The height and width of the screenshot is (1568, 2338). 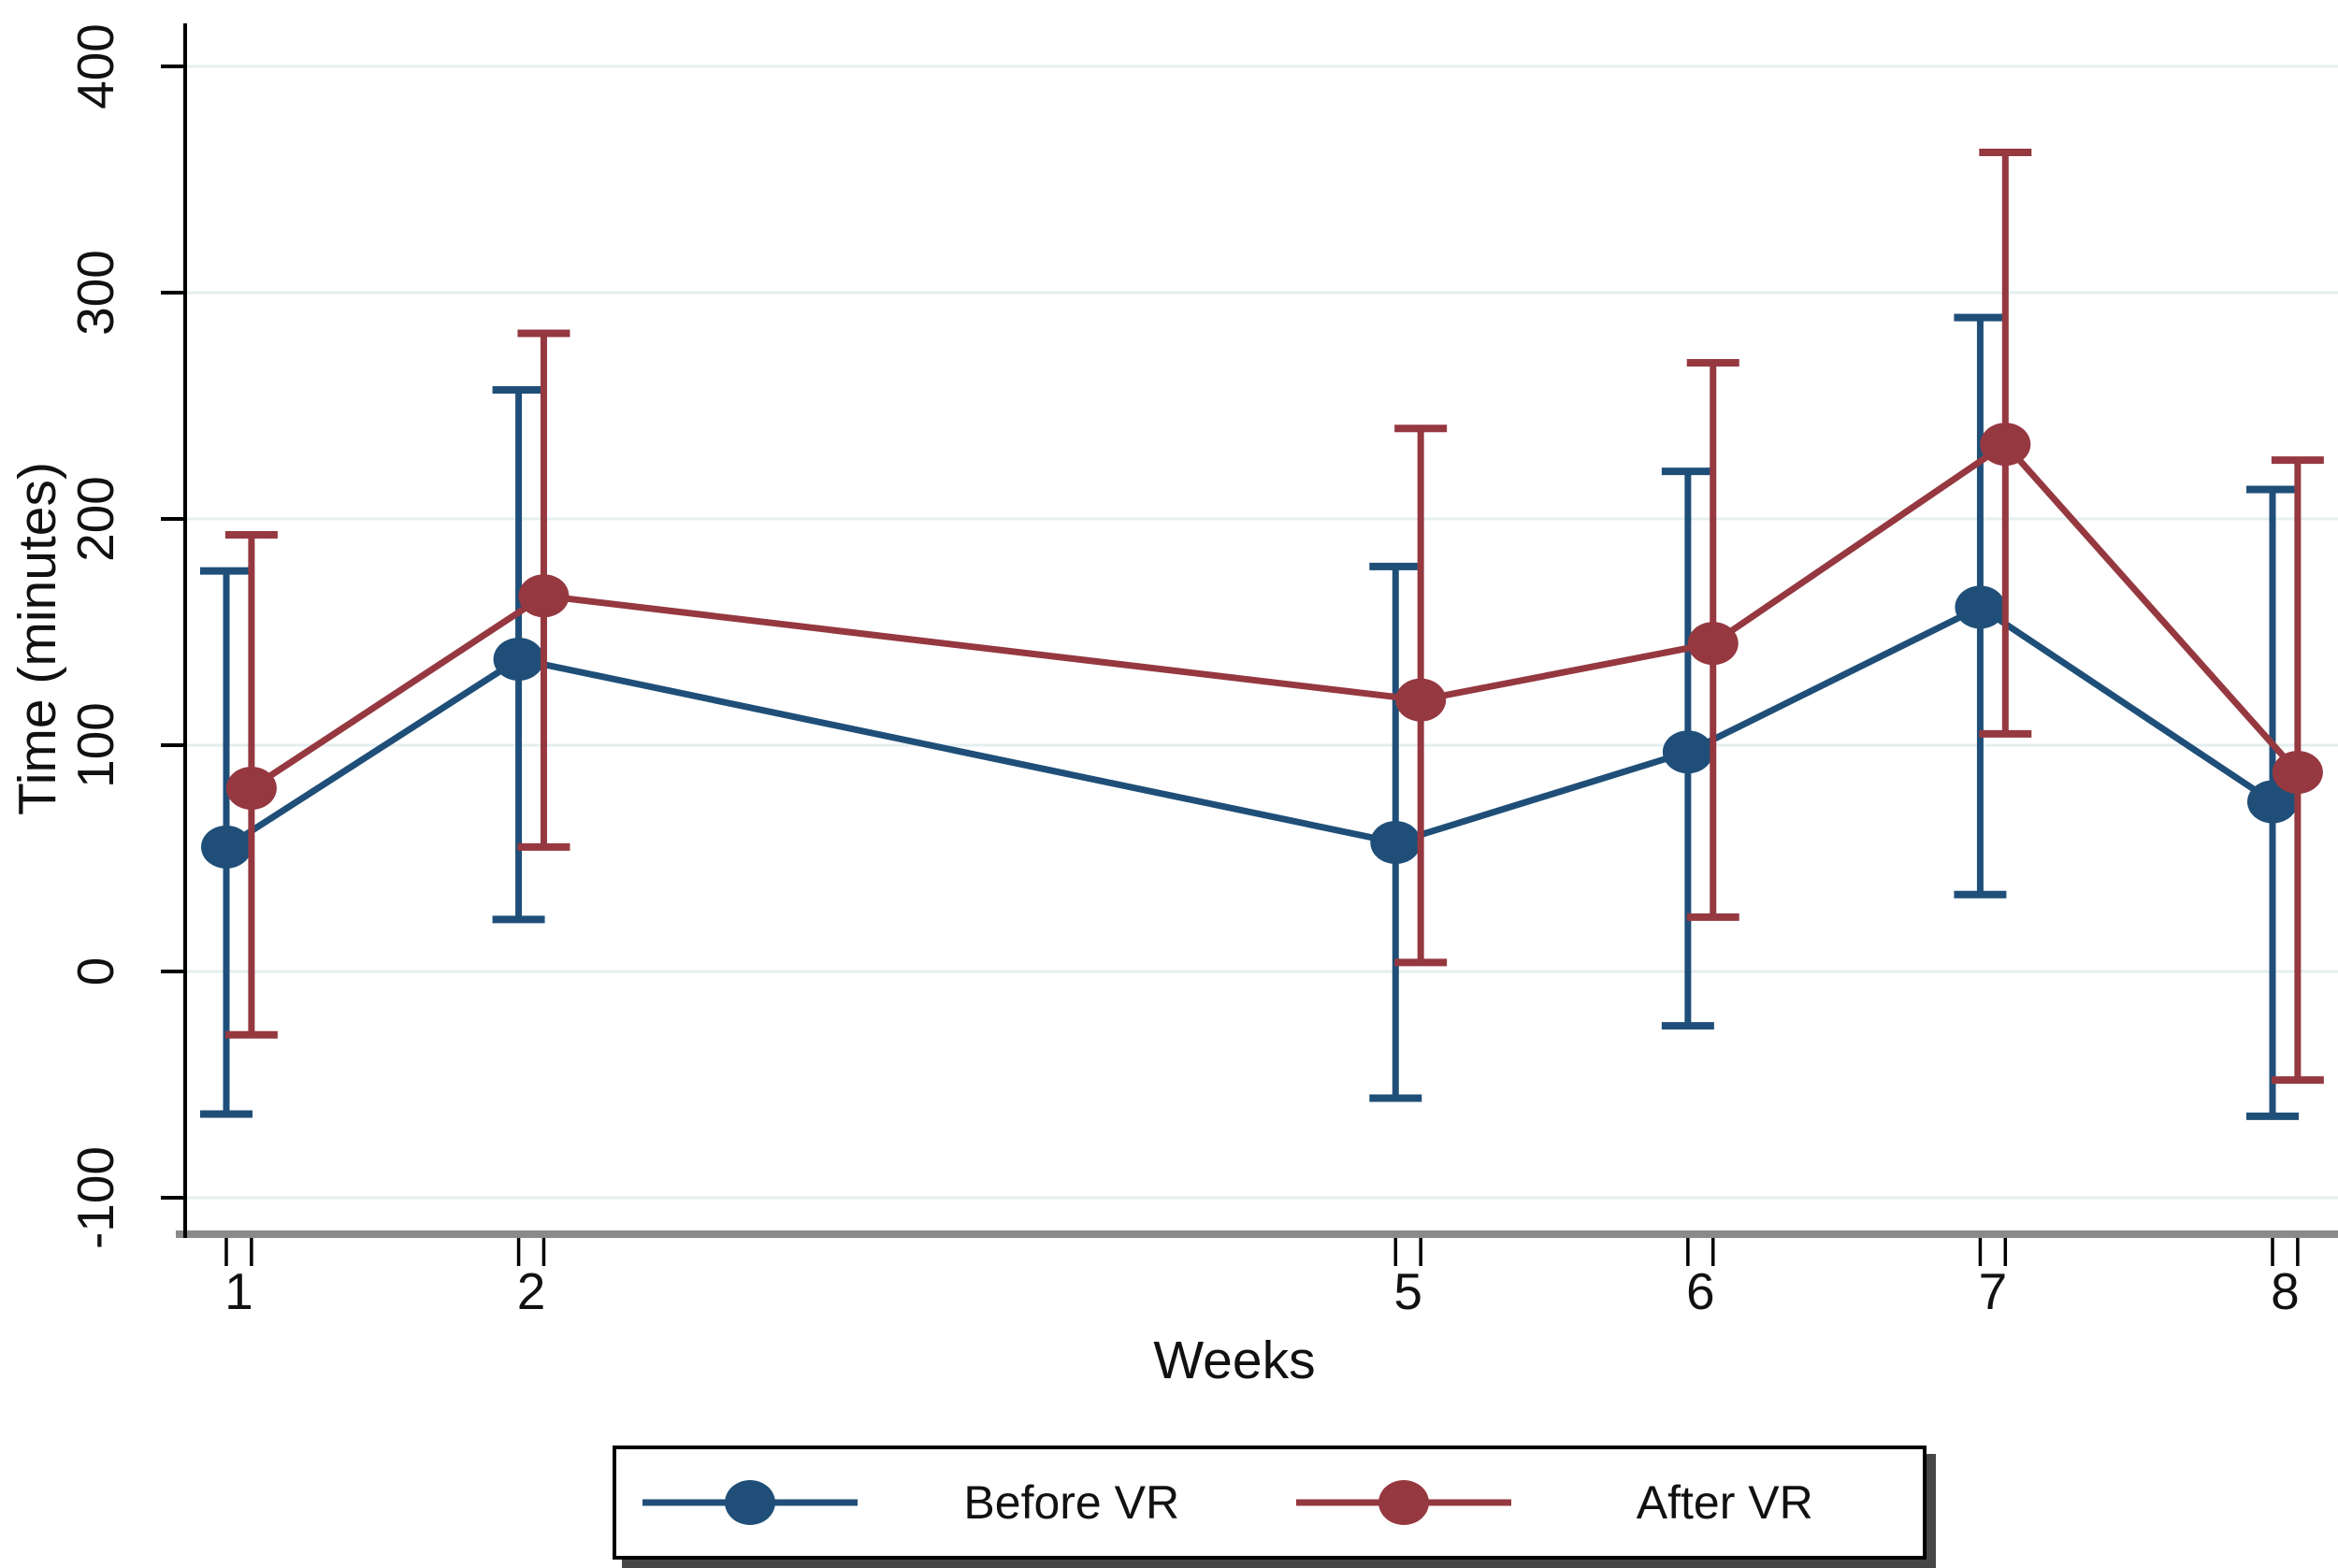 What do you see at coordinates (95, 1197) in the screenshot?
I see `y-tick-label--100: -100` at bounding box center [95, 1197].